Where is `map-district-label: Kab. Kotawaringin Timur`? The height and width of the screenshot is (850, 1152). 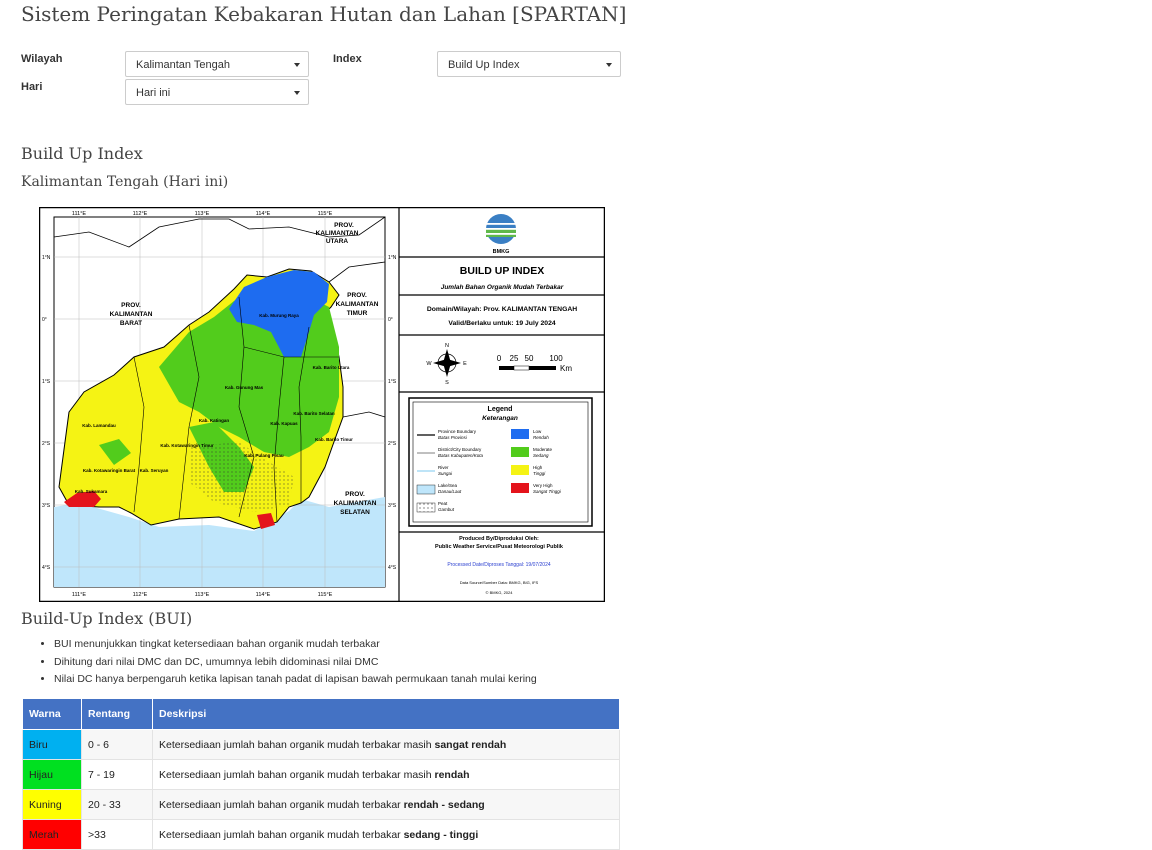 map-district-label: Kab. Kotawaringin Timur is located at coordinates (186, 445).